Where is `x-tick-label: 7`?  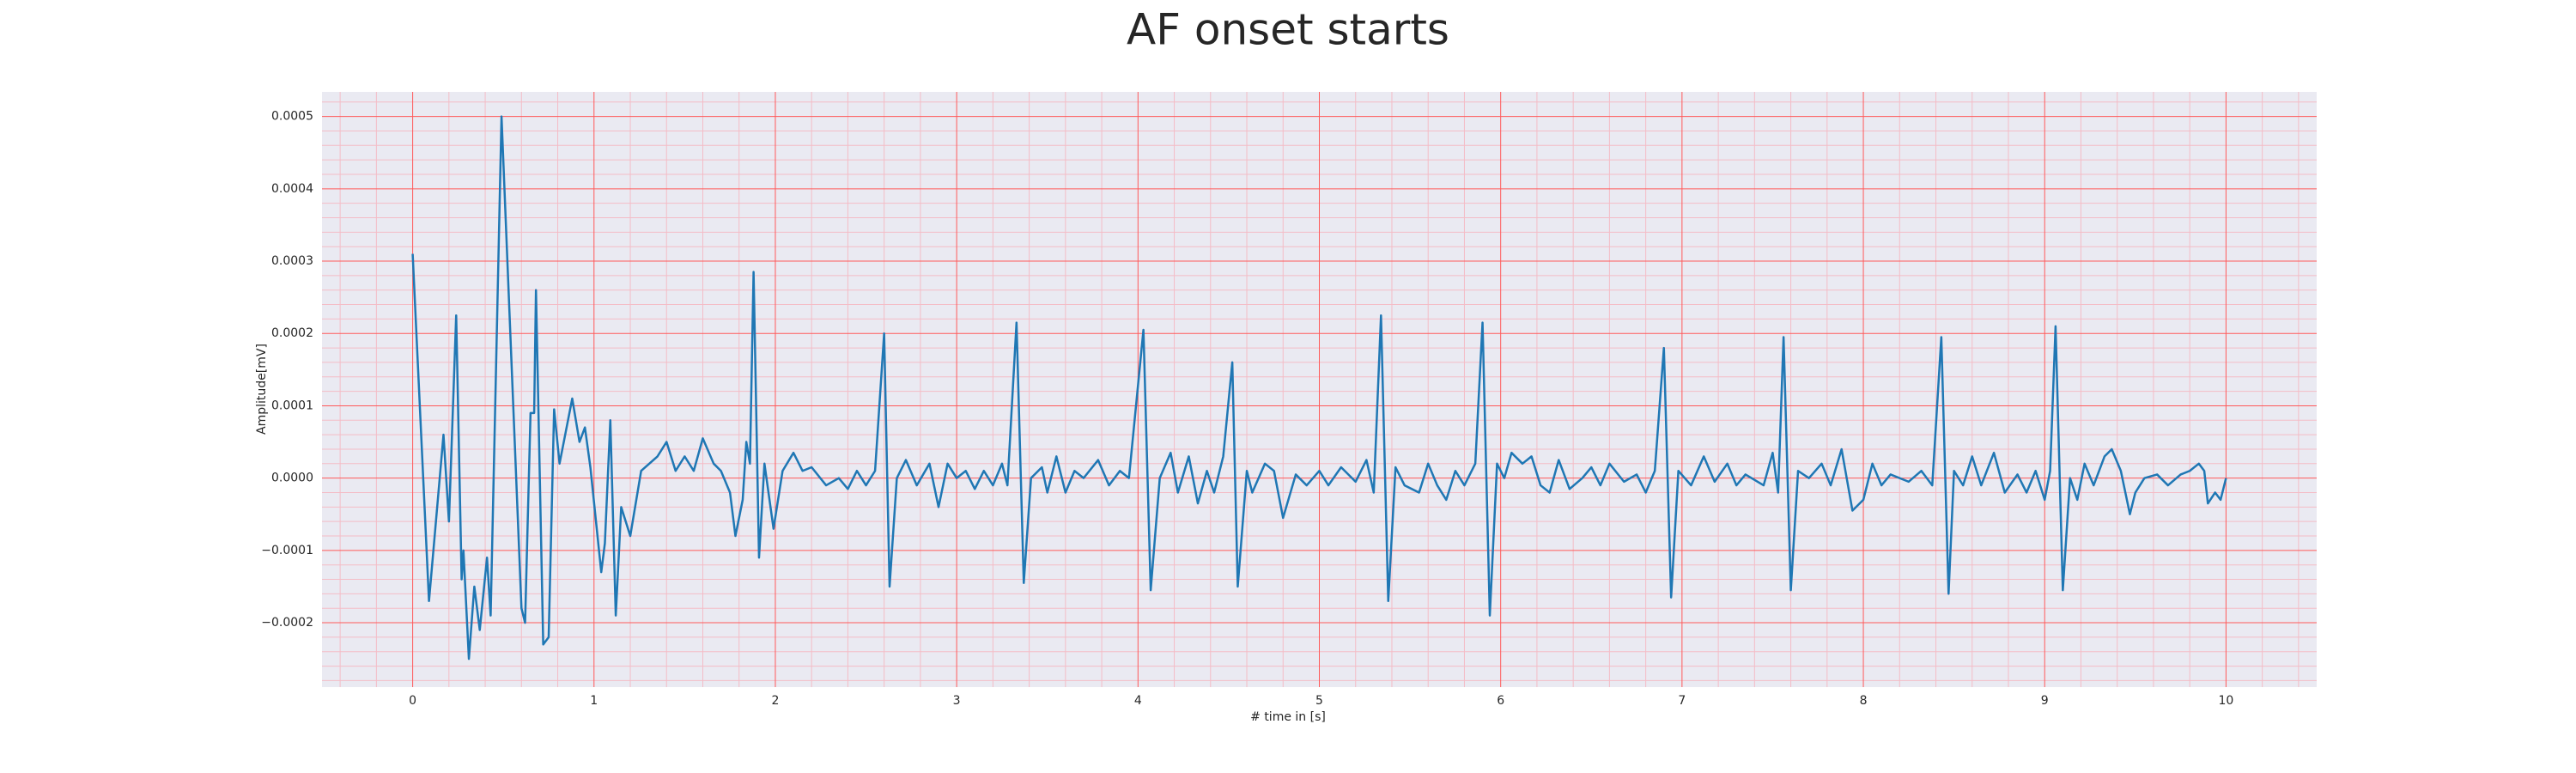 x-tick-label: 7 is located at coordinates (1682, 701).